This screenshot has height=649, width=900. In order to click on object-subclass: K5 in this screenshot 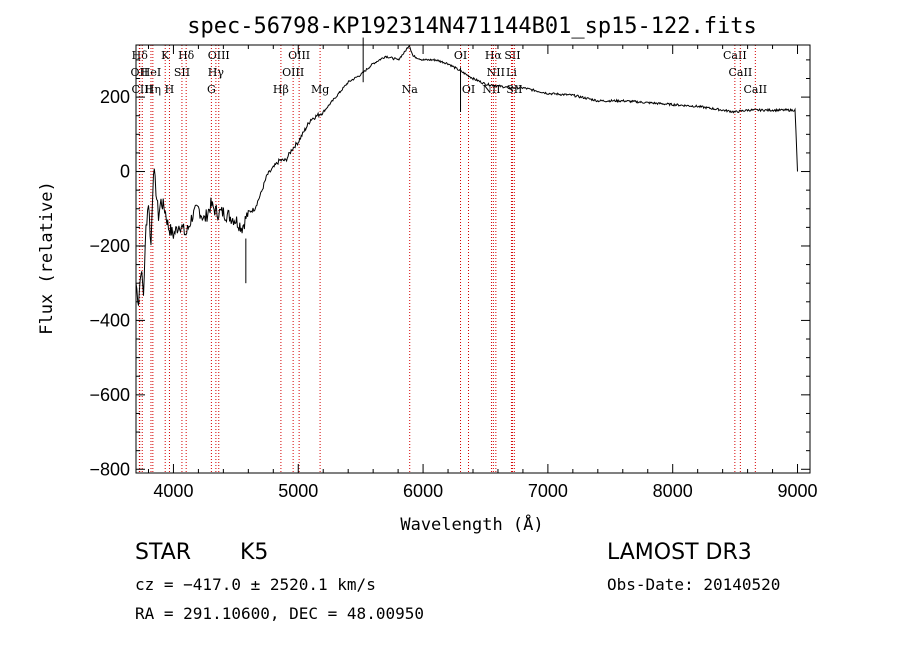, I will do `click(254, 552)`.